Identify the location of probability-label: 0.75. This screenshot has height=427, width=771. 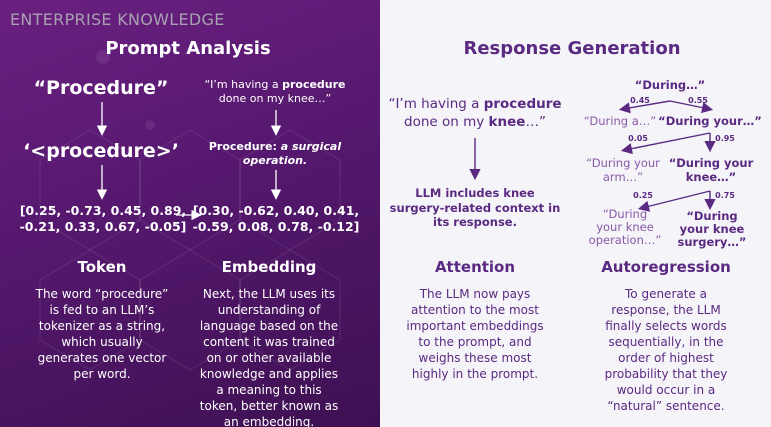
(725, 195).